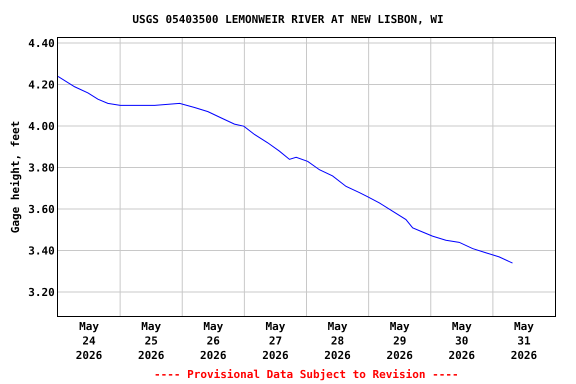 The height and width of the screenshot is (384, 576). Describe the element at coordinates (41, 251) in the screenshot. I see `y-tick-label: 3.40` at that location.